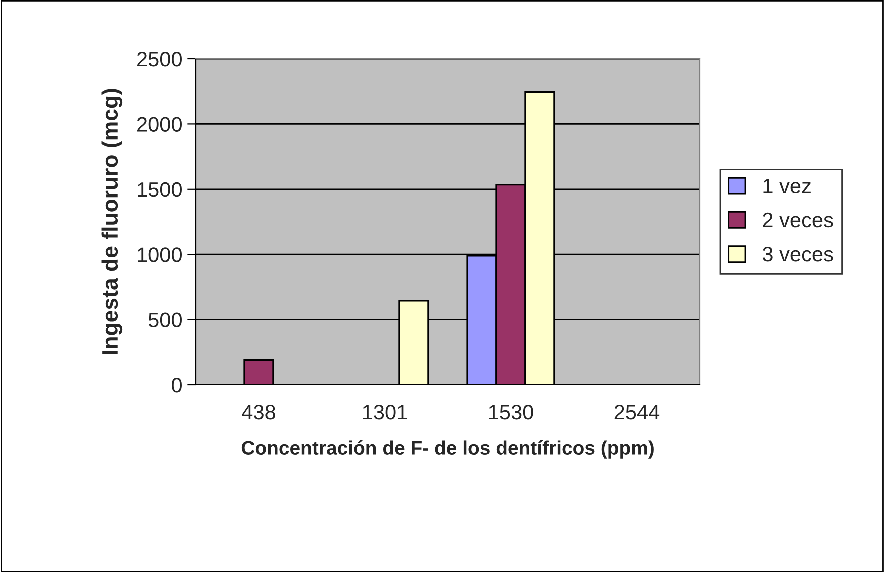 Image resolution: width=885 pixels, height=573 pixels. I want to click on y-tick-label: 500, so click(165, 320).